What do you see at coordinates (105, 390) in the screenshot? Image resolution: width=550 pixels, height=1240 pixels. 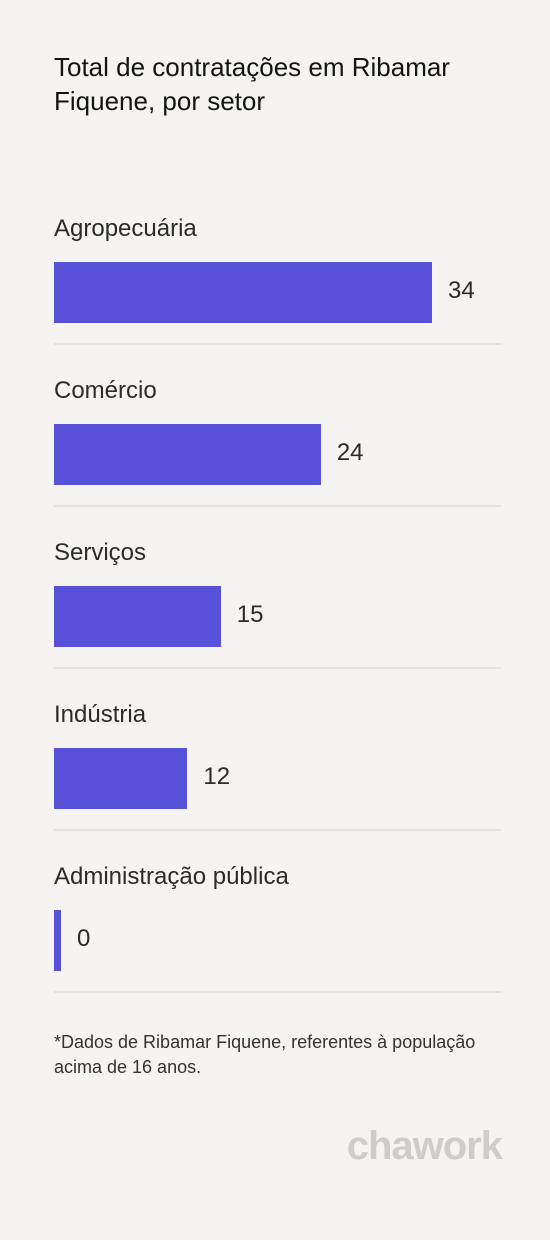 I see `category-label: Comércio` at bounding box center [105, 390].